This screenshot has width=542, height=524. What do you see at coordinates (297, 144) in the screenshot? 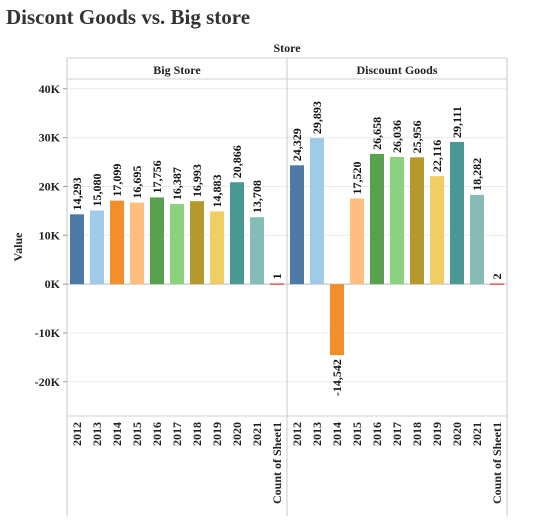
I see `data-label: 24,329` at bounding box center [297, 144].